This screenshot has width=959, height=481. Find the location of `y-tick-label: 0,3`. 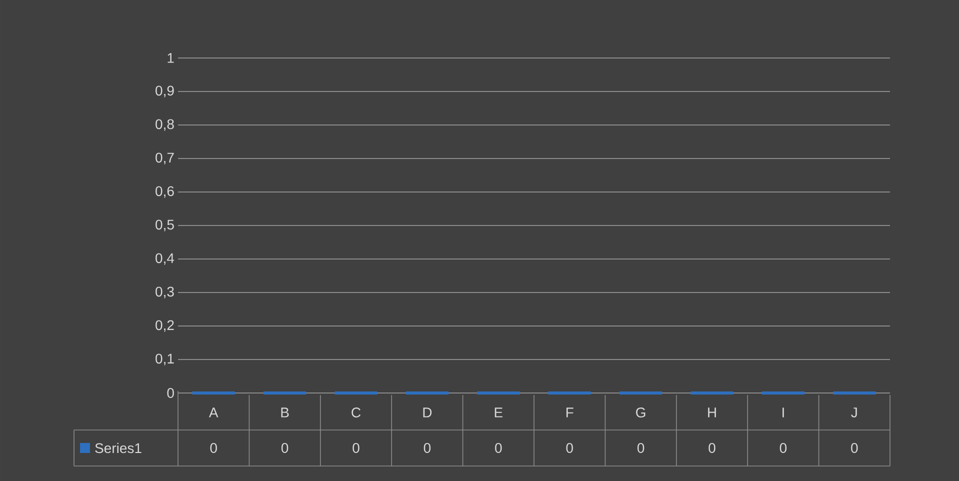

y-tick-label: 0,3 is located at coordinates (165, 292).